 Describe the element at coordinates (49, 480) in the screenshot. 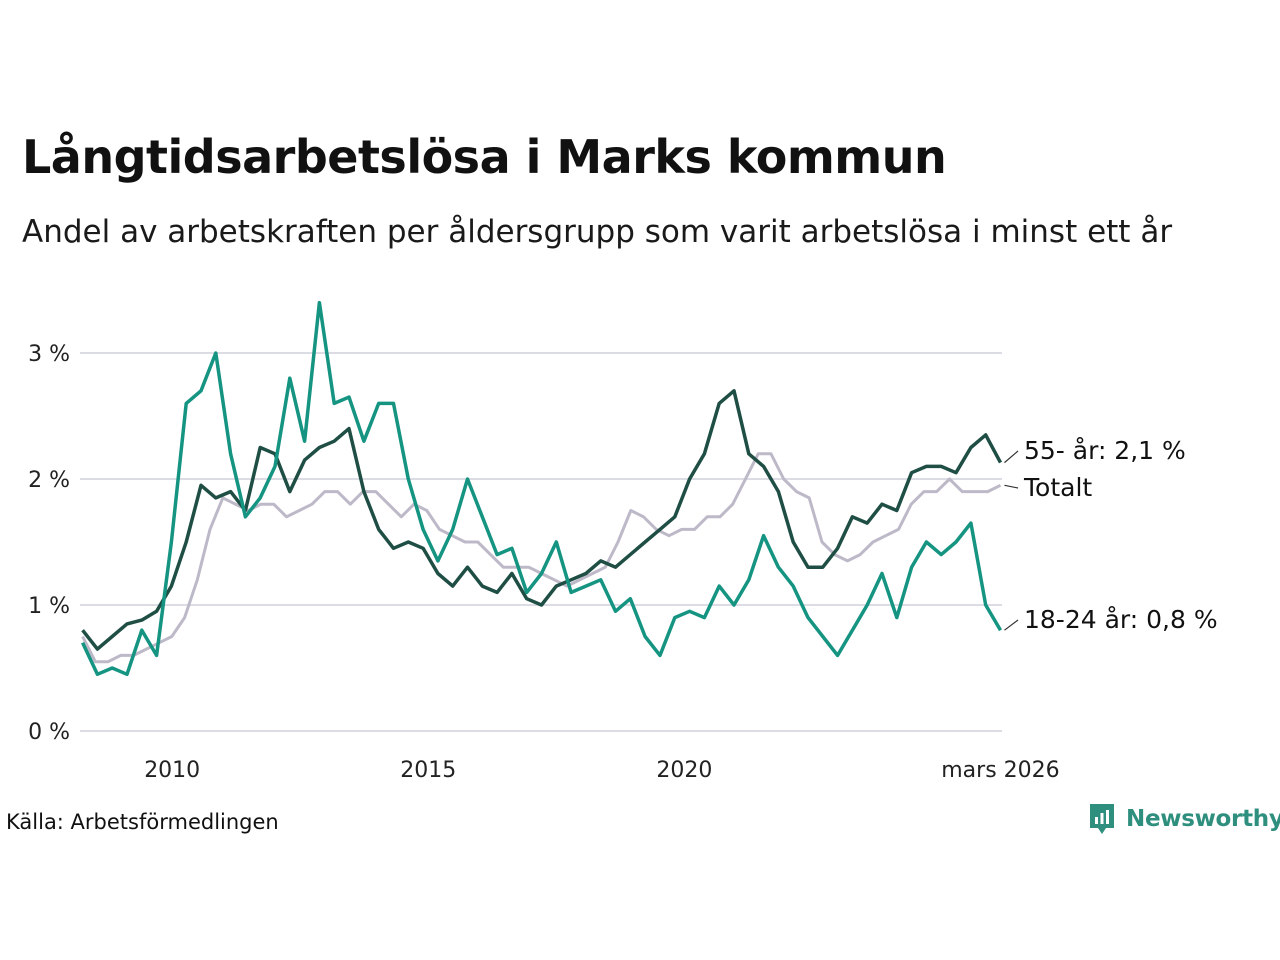

I see `y-tick-label: 2 %` at that location.